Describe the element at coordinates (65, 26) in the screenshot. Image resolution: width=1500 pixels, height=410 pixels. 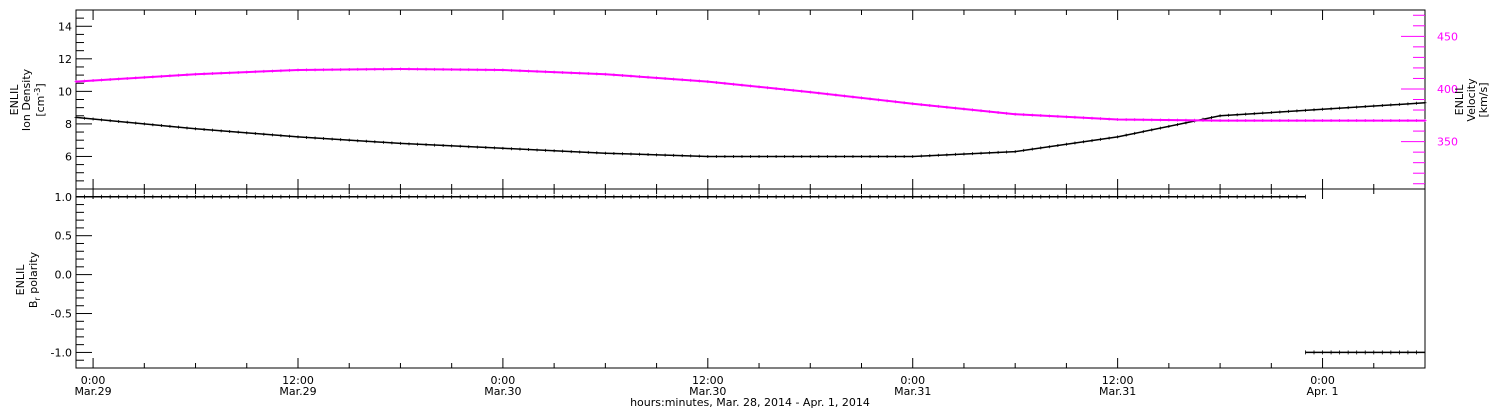
I see `density-tick-label: 14` at that location.